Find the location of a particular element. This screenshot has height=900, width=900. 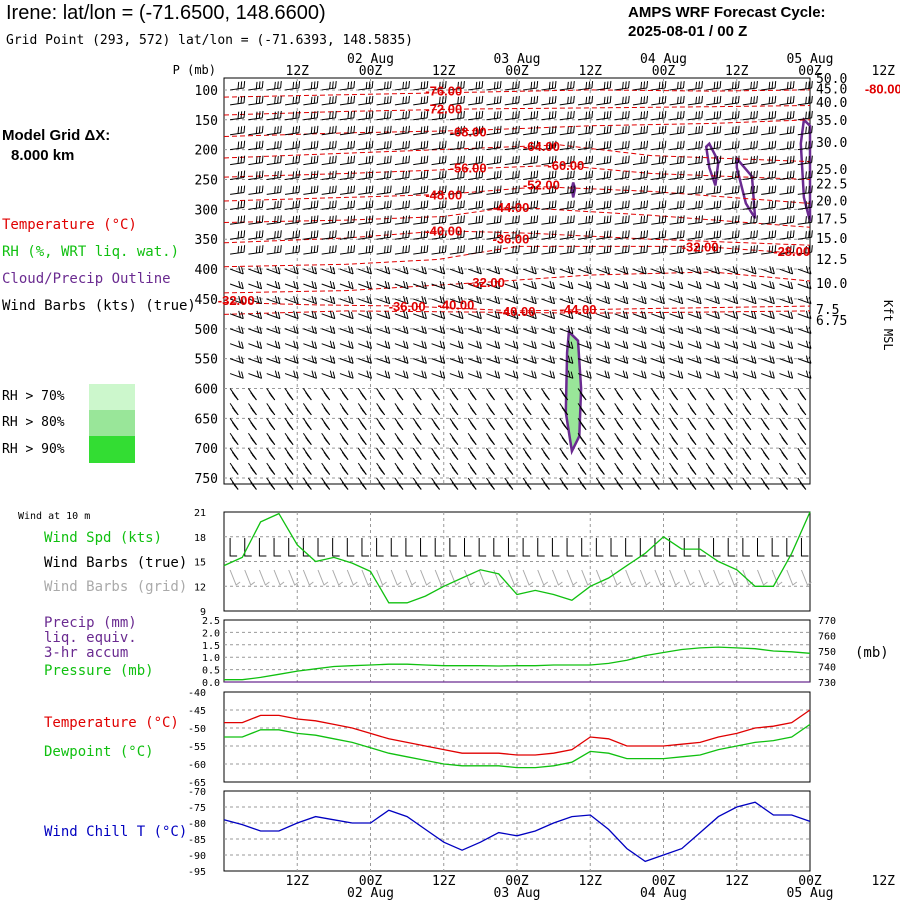

pressure-tick-label: 500 is located at coordinates (206, 330).